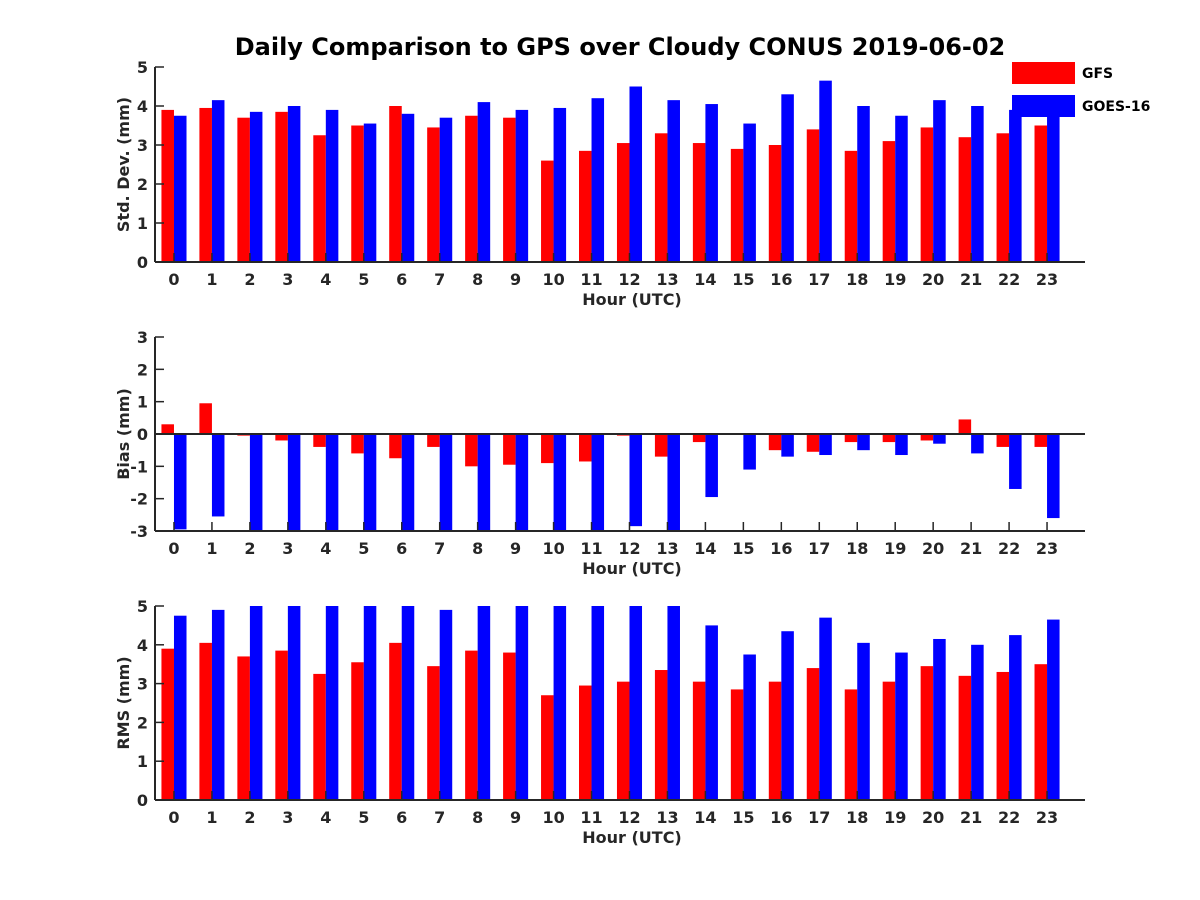  I want to click on x-tick-label: 16, so click(781, 279).